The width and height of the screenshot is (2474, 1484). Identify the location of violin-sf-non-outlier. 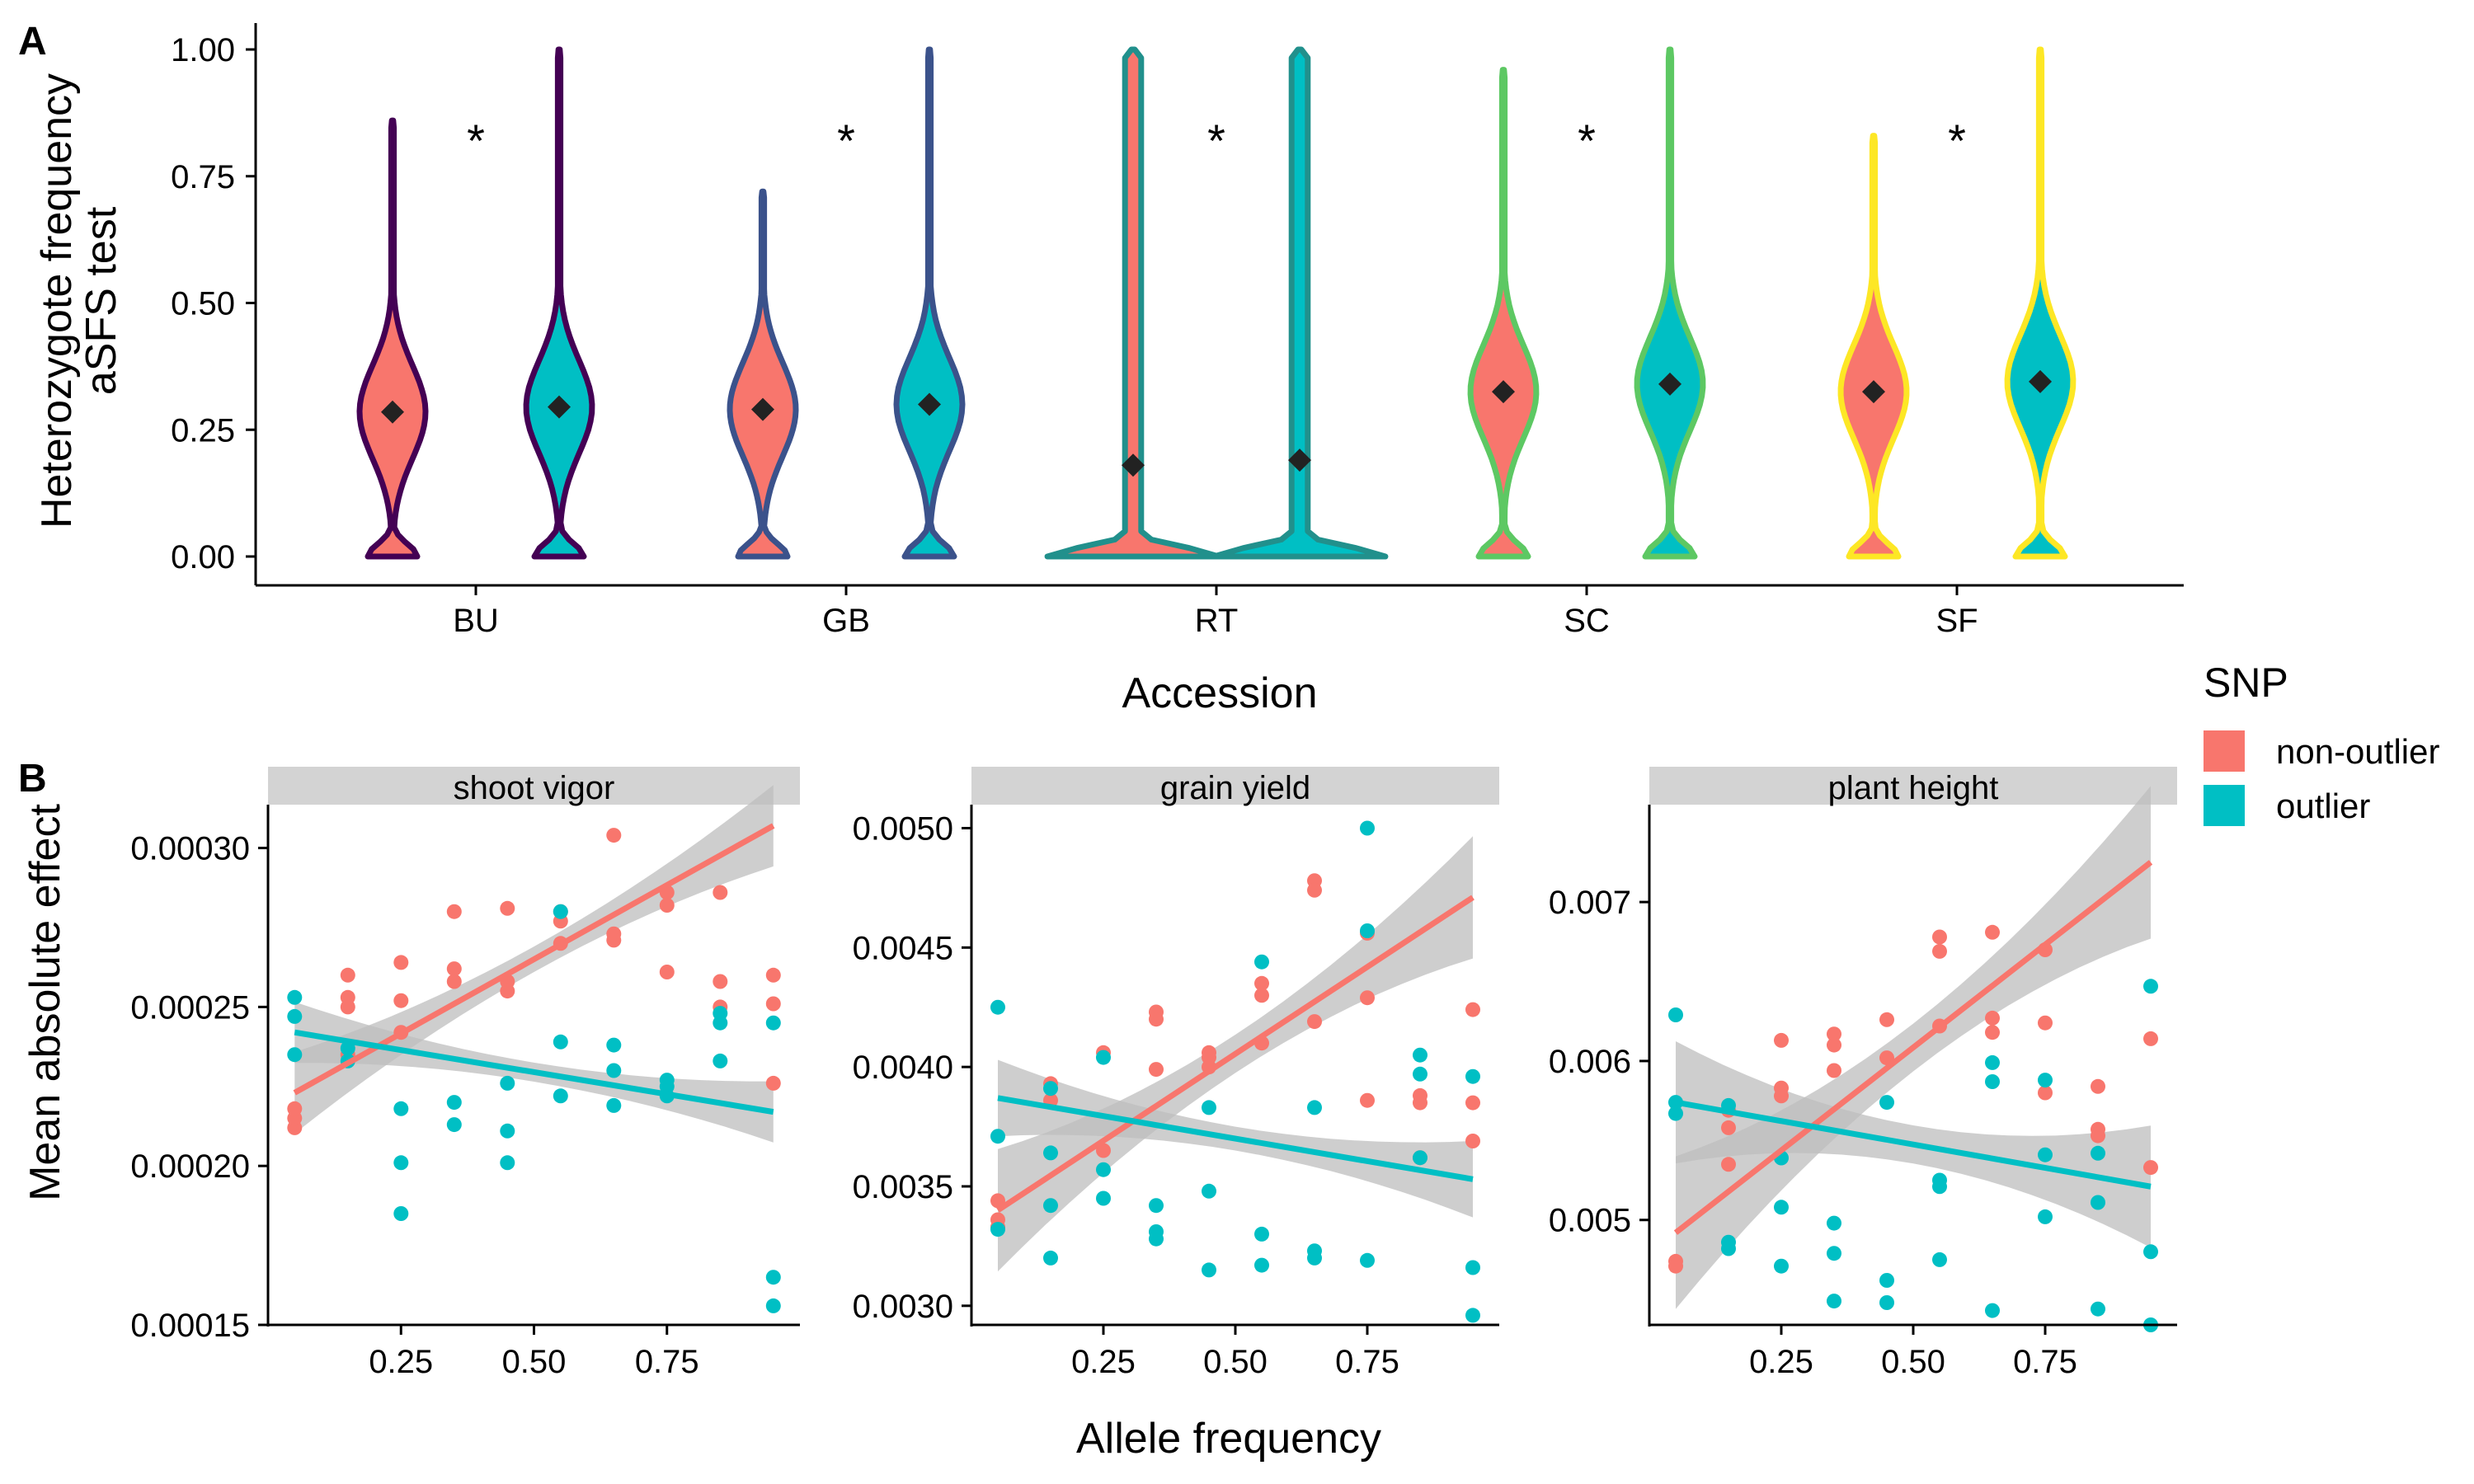
(1873, 346).